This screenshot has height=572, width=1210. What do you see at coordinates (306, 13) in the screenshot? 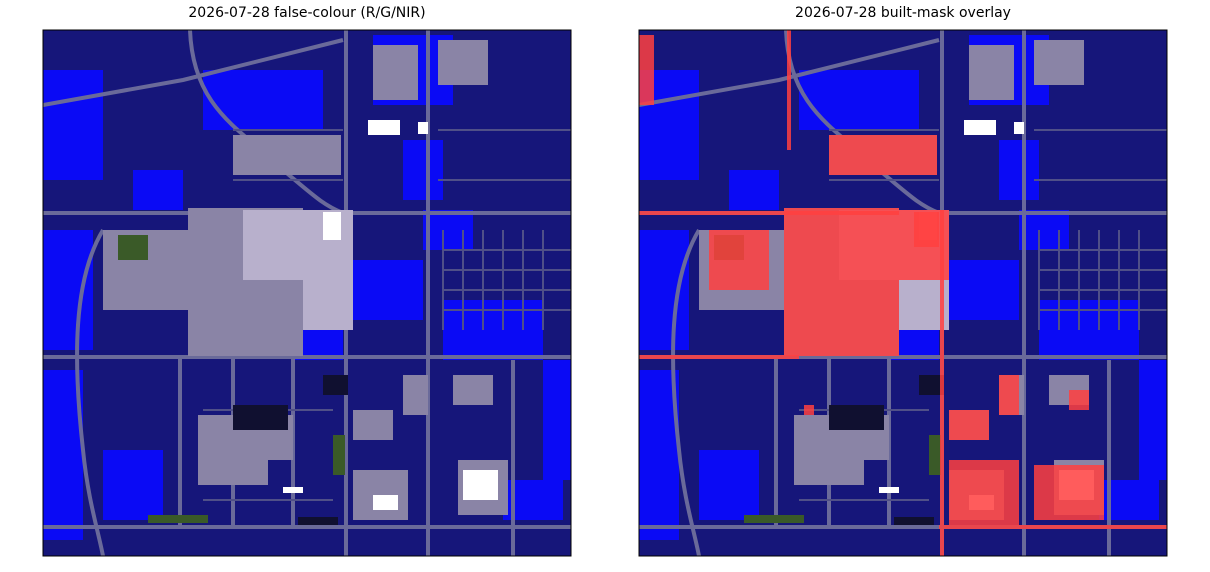
I see `panel-title: 2026-07-28 false-colour (R/G/NIR)` at bounding box center [306, 13].